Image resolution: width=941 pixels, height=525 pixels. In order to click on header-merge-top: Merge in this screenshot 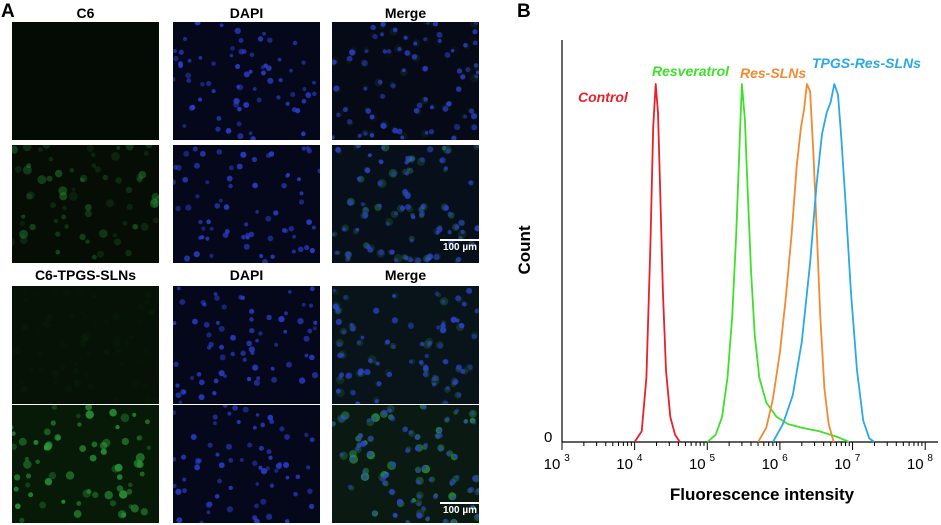, I will do `click(405, 13)`.